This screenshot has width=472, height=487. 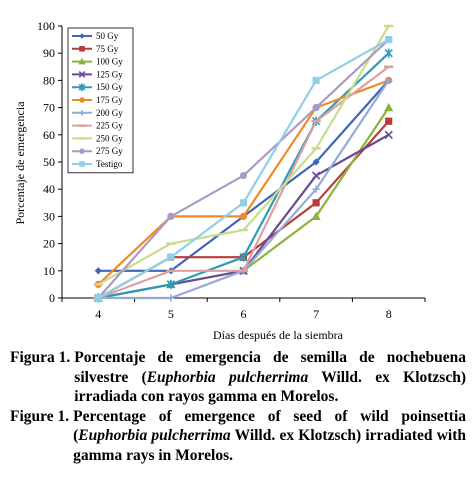 I want to click on legend-label: Testigo, so click(x=109, y=164).